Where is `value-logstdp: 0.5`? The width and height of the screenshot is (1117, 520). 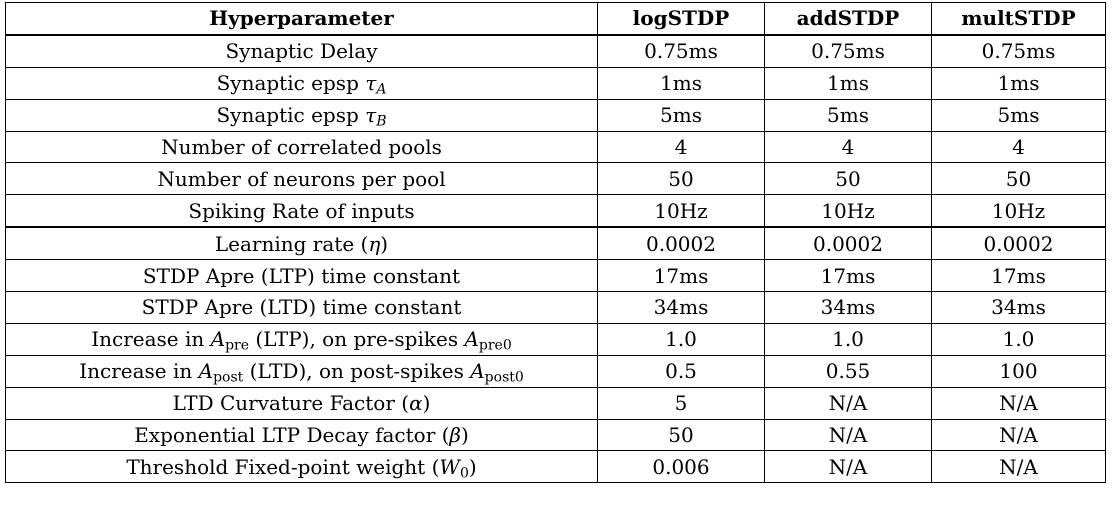
value-logstdp: 0.5 is located at coordinates (681, 371).